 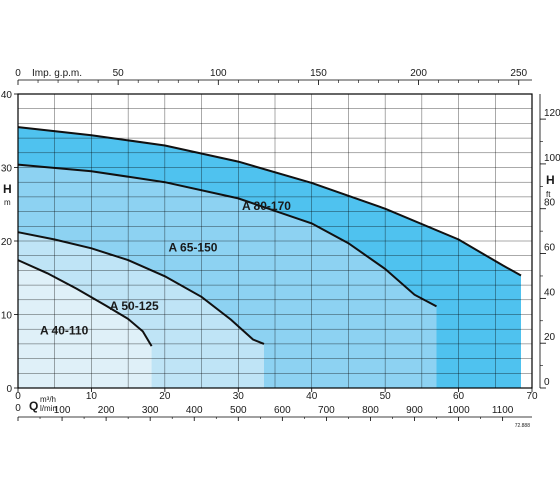 What do you see at coordinates (459, 396) in the screenshot?
I see `bottom-axis-tick-label: 60` at bounding box center [459, 396].